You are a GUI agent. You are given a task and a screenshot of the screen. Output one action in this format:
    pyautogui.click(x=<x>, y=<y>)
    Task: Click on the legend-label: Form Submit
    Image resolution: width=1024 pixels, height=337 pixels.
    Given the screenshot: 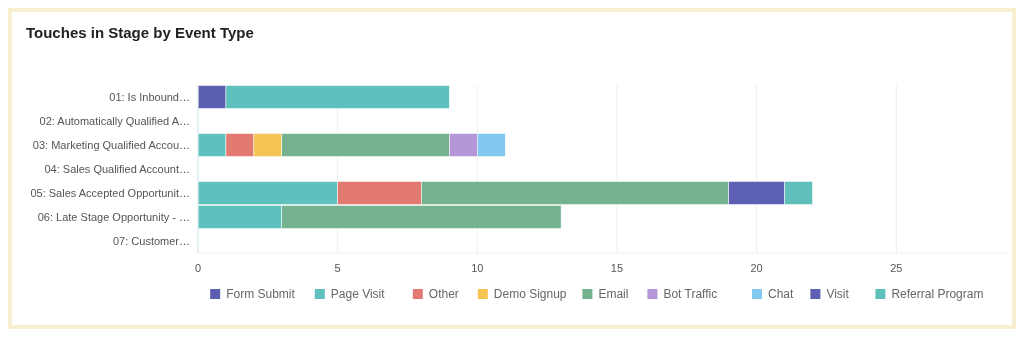 What is the action you would take?
    pyautogui.click(x=261, y=294)
    